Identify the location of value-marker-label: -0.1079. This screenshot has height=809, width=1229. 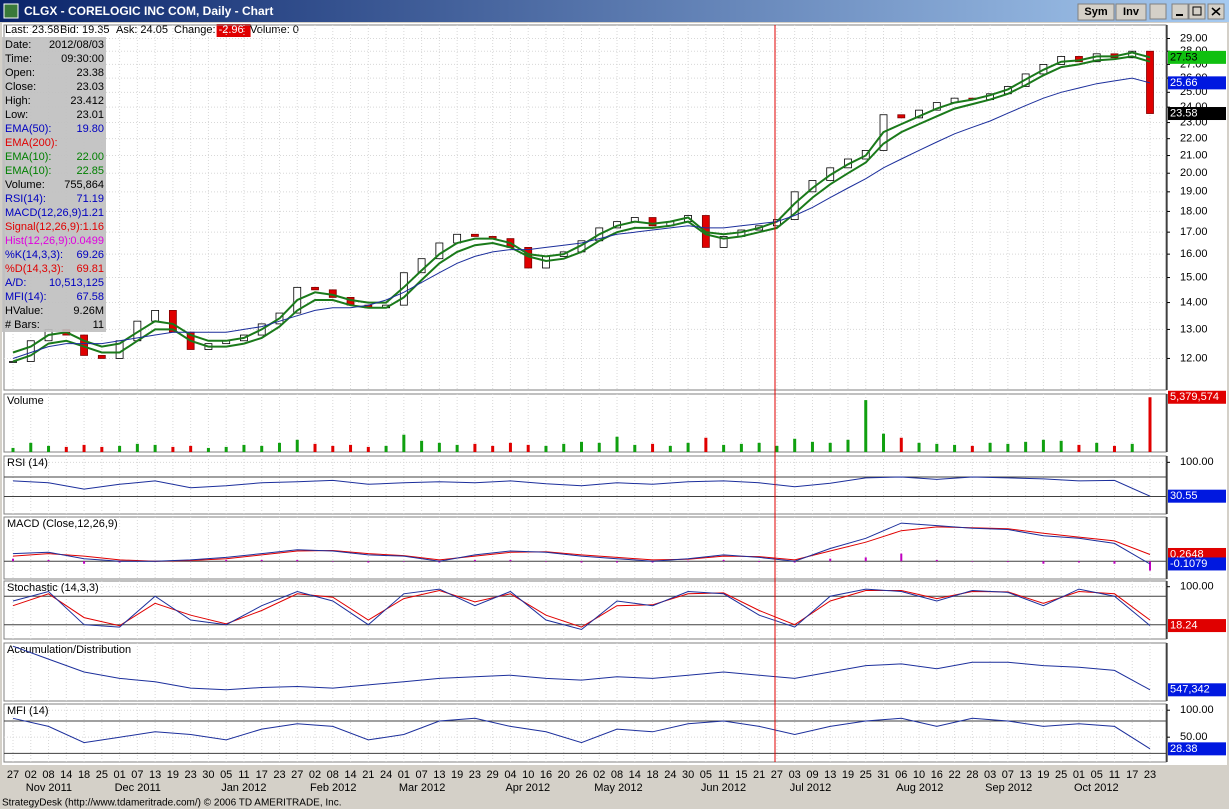
(1188, 564).